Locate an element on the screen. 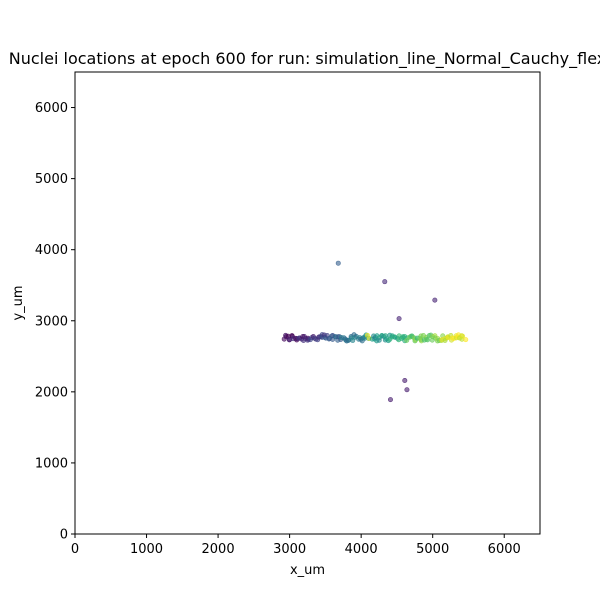 The height and width of the screenshot is (600, 600). x-axis-label: x_um is located at coordinates (307, 570).